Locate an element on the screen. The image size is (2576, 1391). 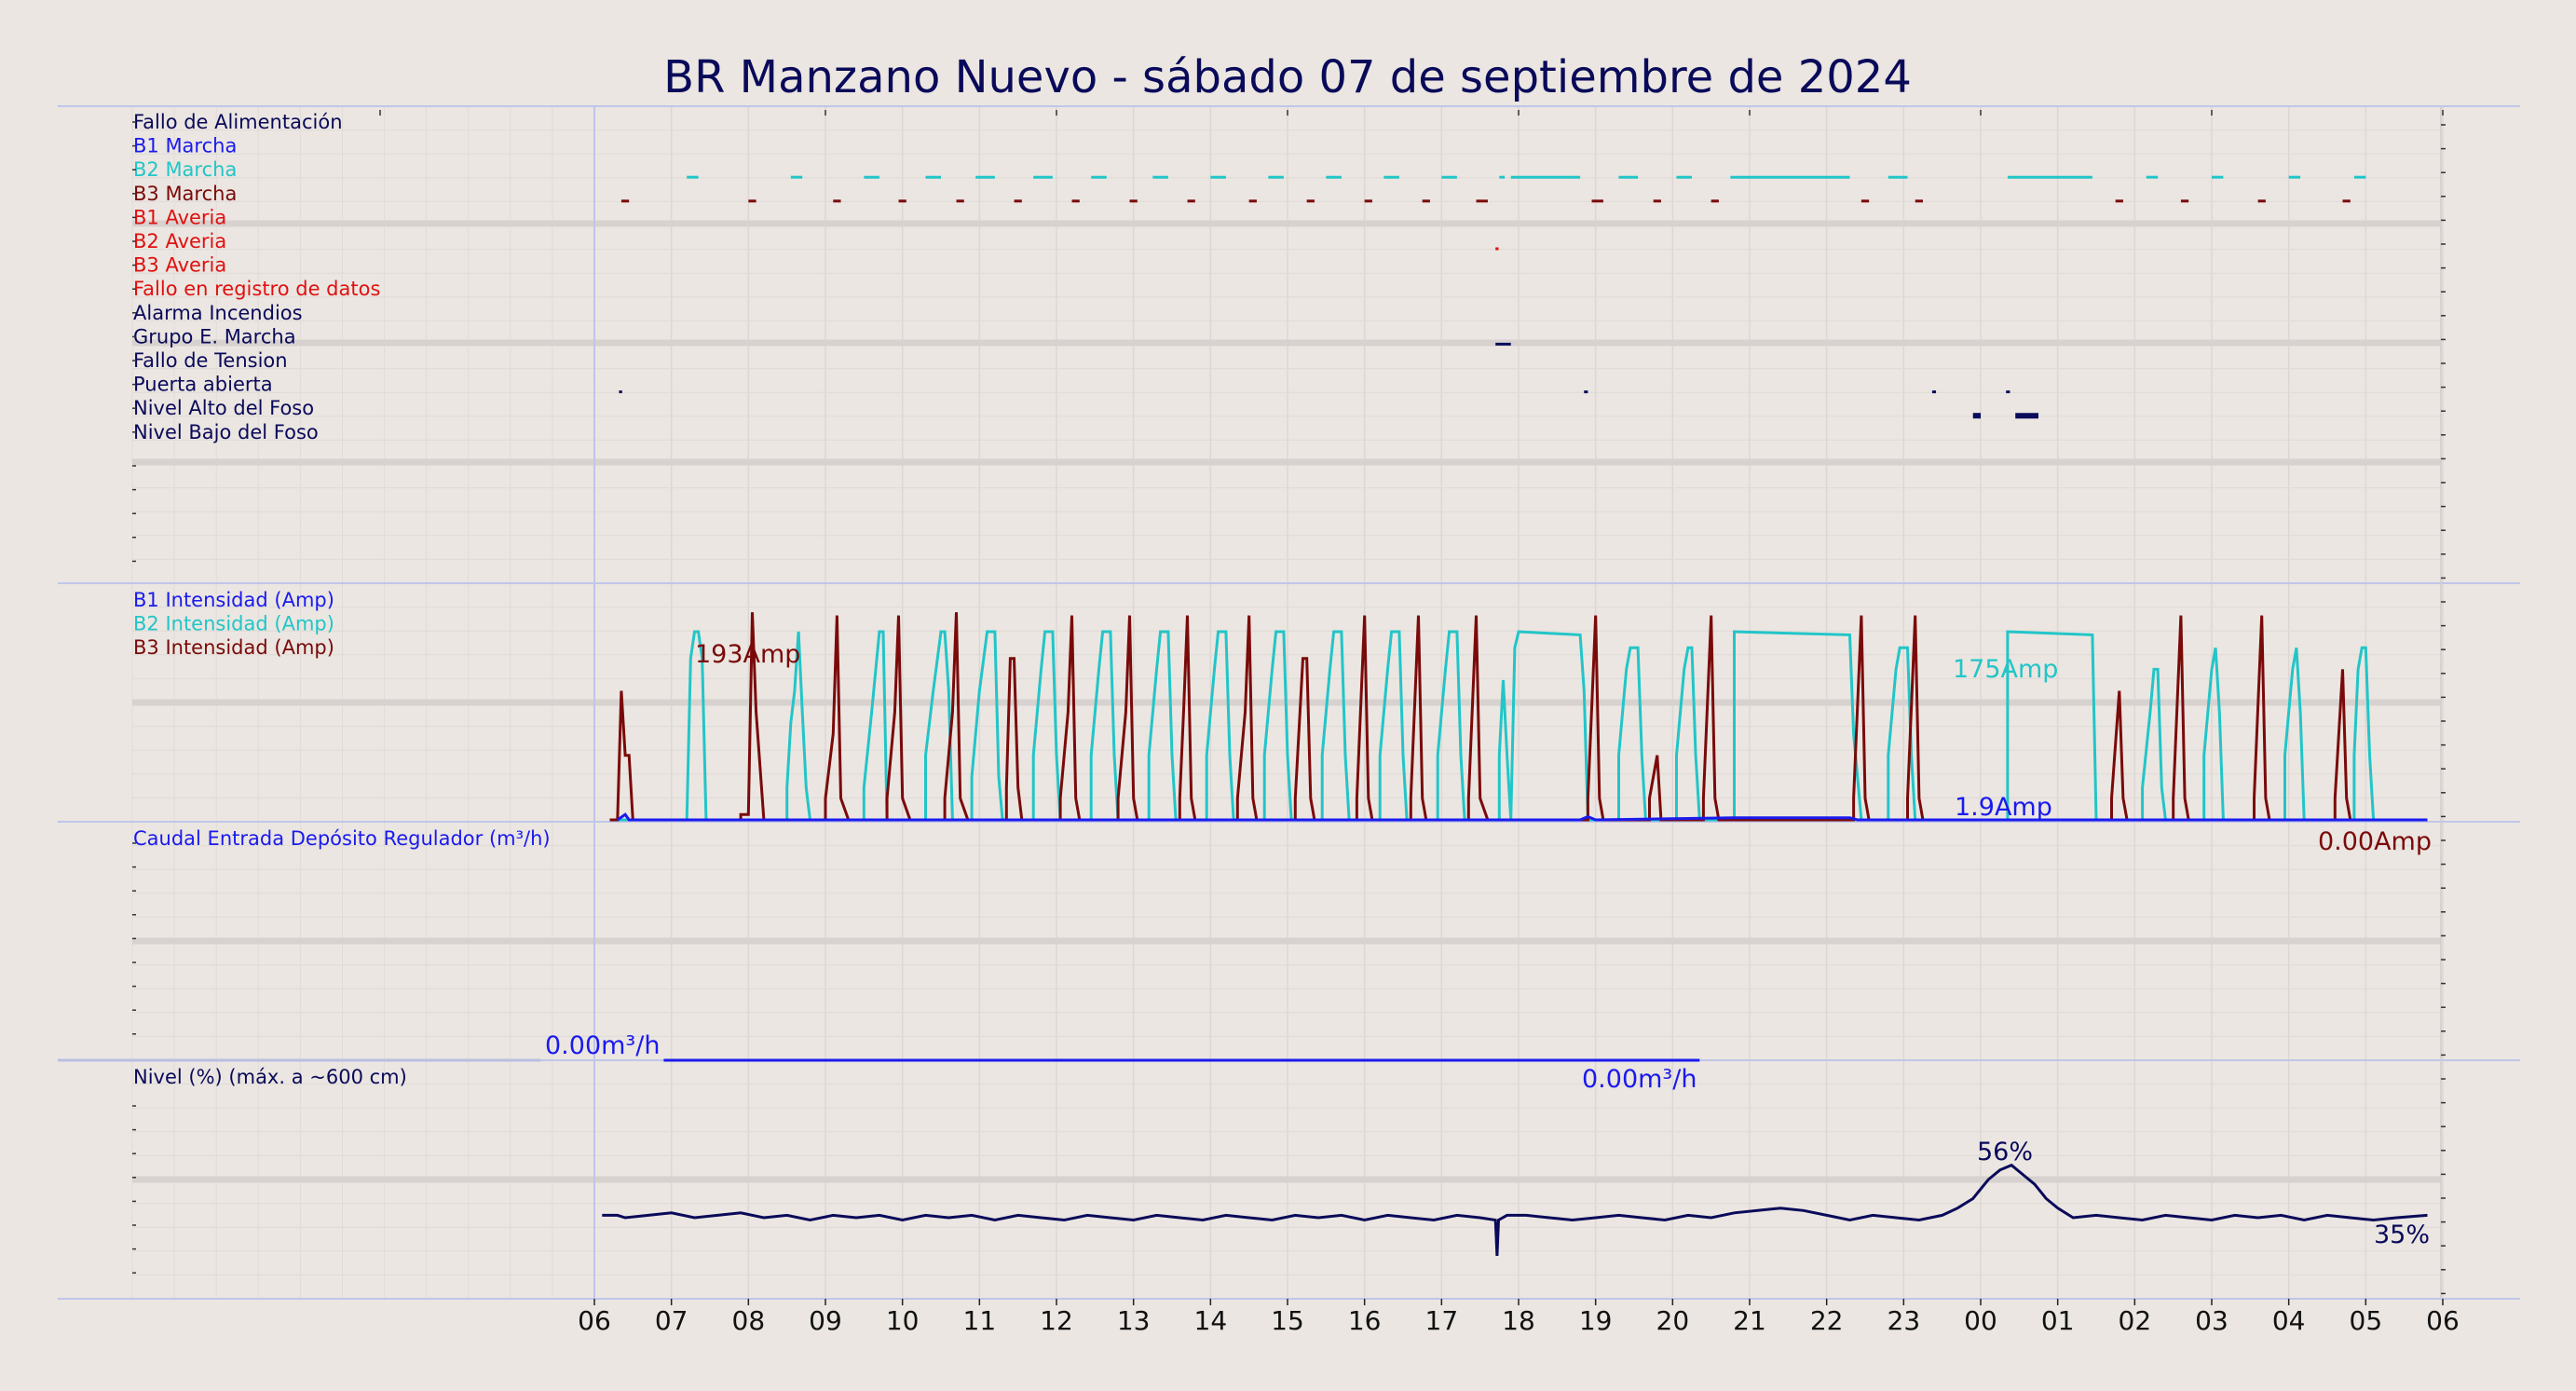
x-tick-label: 00 is located at coordinates (1980, 1320).